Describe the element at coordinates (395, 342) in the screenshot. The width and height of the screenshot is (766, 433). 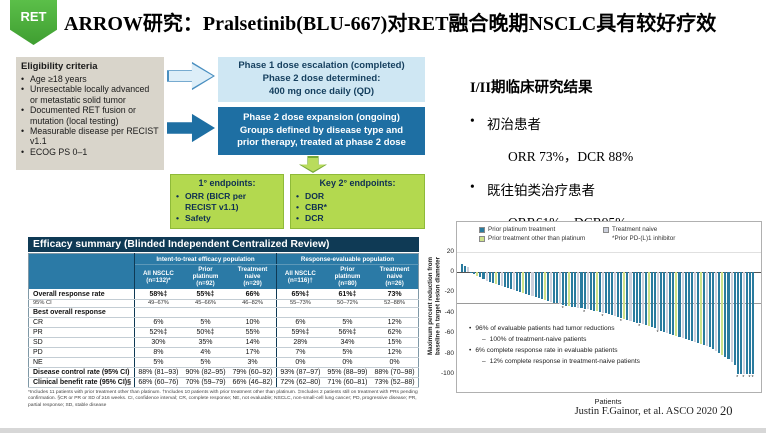
I see `cell-value: 15%` at that location.